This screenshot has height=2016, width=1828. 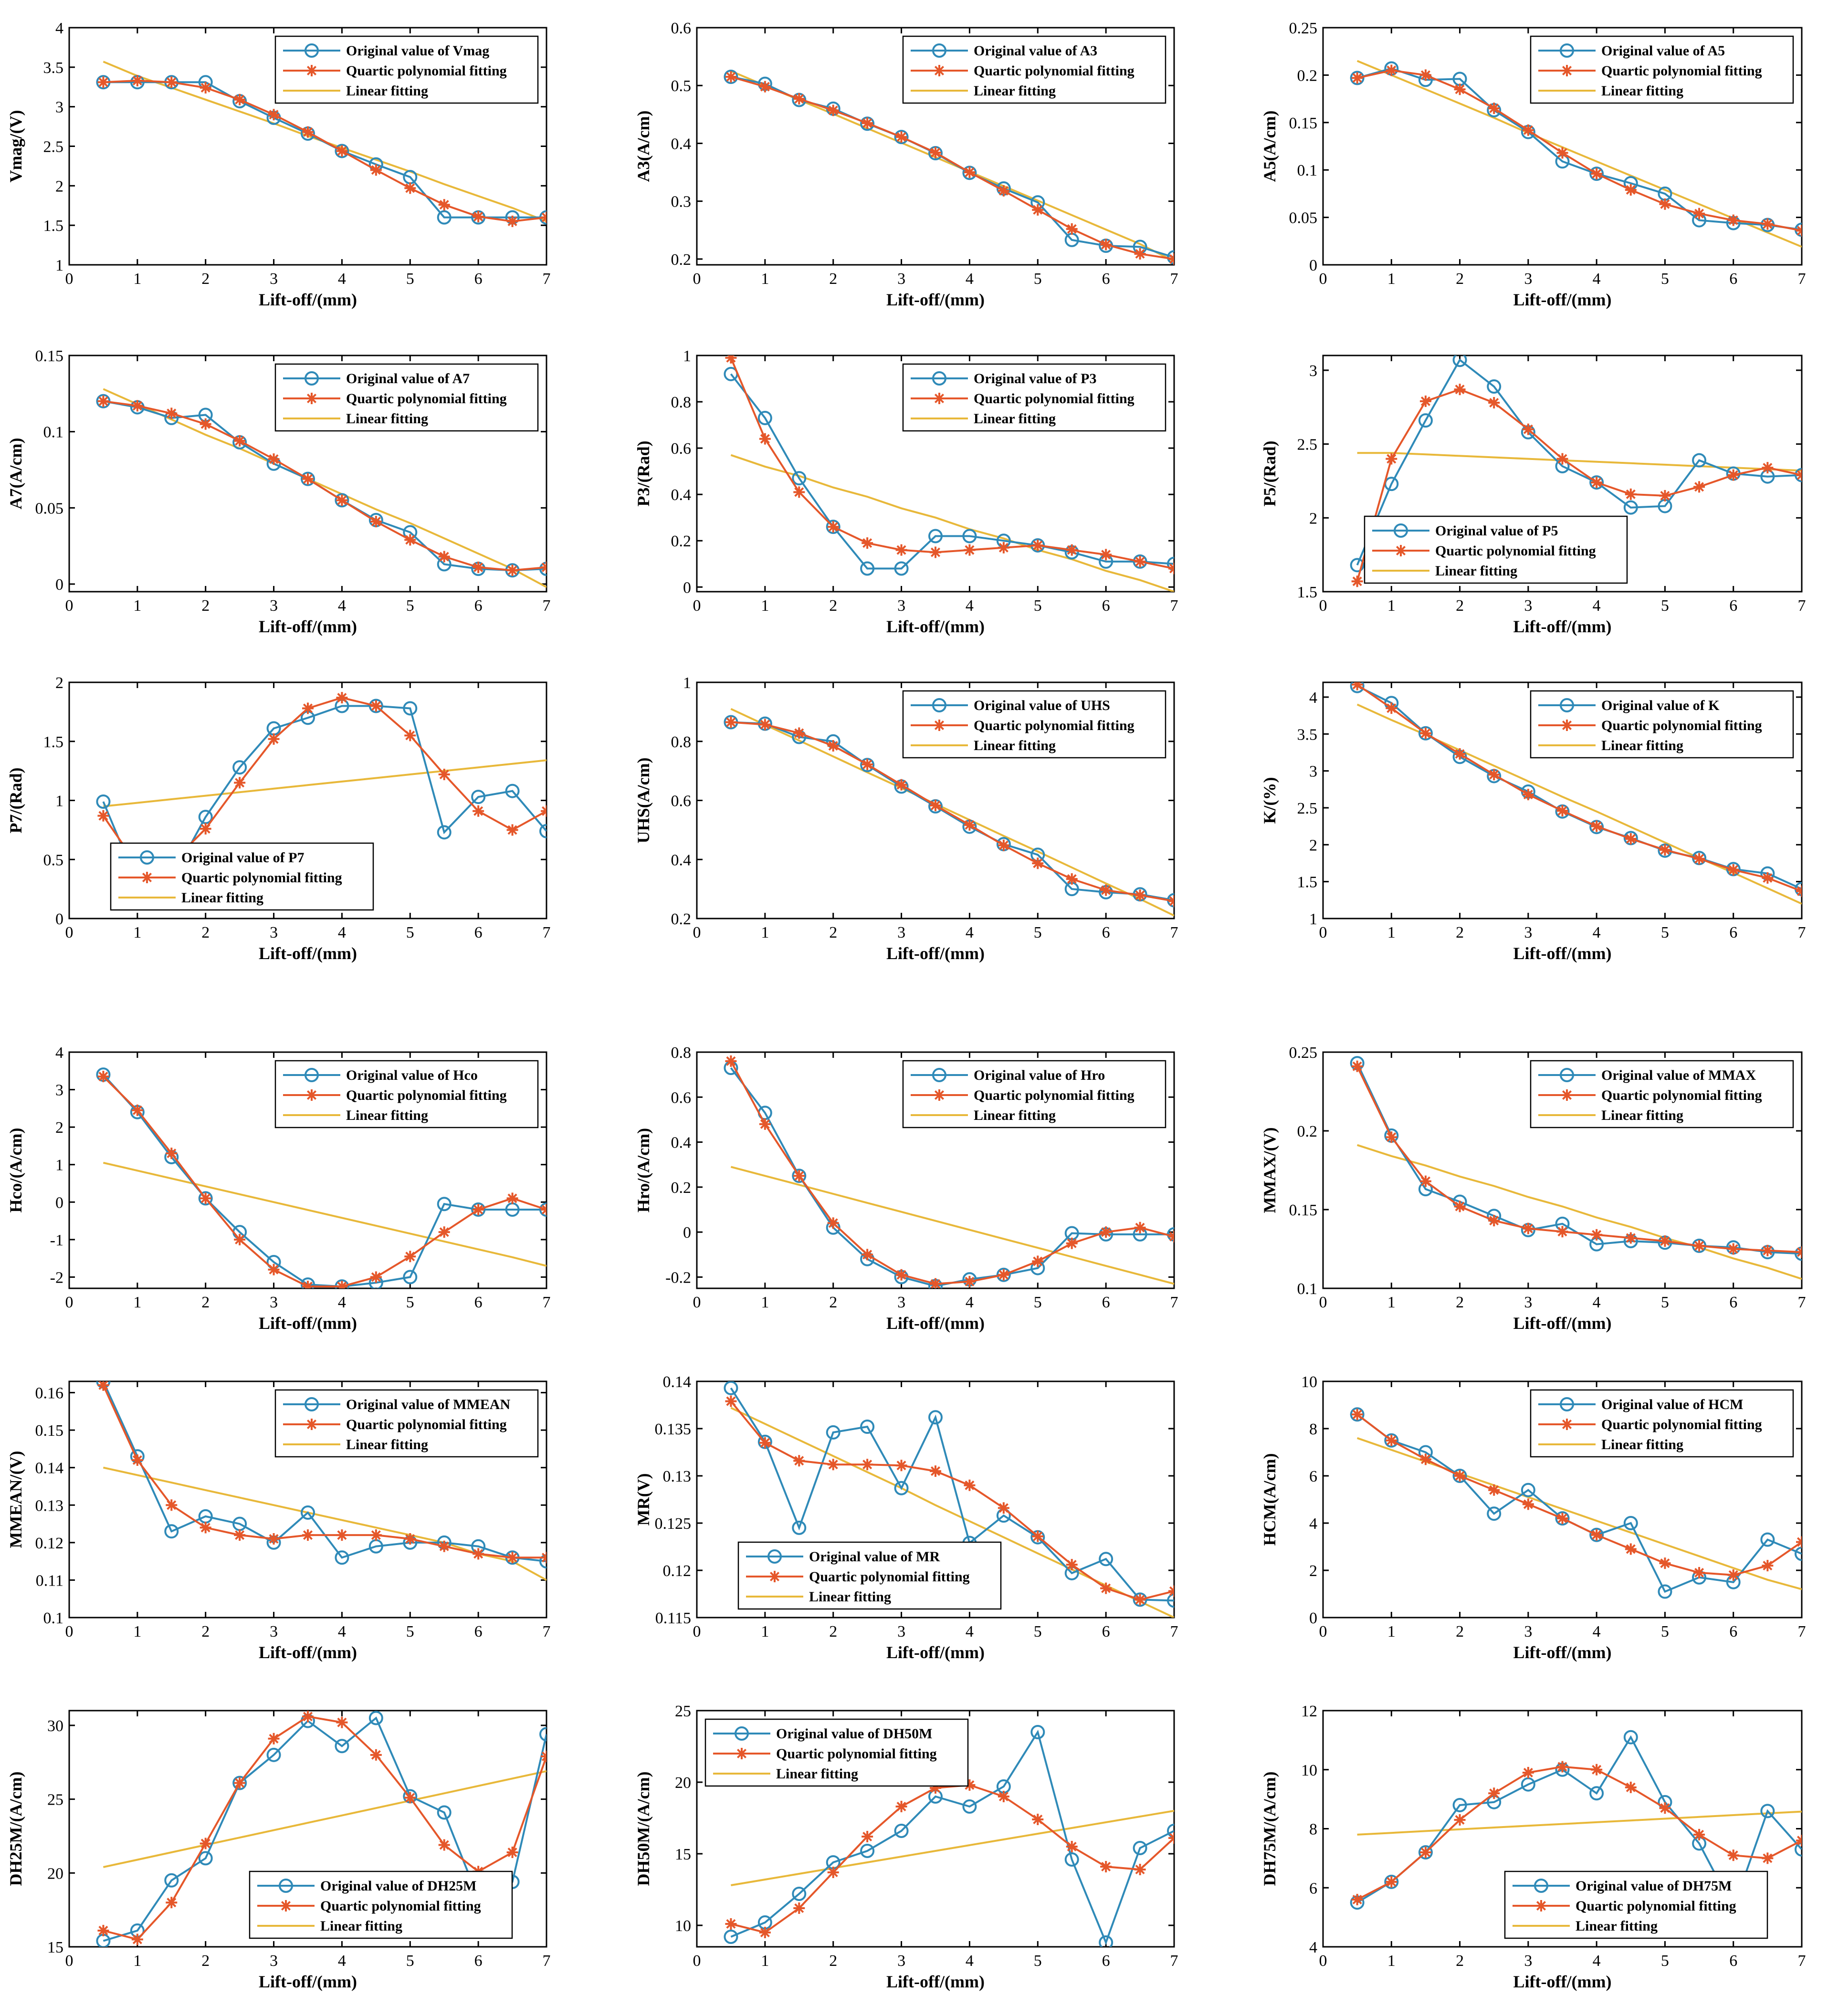 What do you see at coordinates (387, 1115) in the screenshot?
I see `legend-entry: Linear fitting` at bounding box center [387, 1115].